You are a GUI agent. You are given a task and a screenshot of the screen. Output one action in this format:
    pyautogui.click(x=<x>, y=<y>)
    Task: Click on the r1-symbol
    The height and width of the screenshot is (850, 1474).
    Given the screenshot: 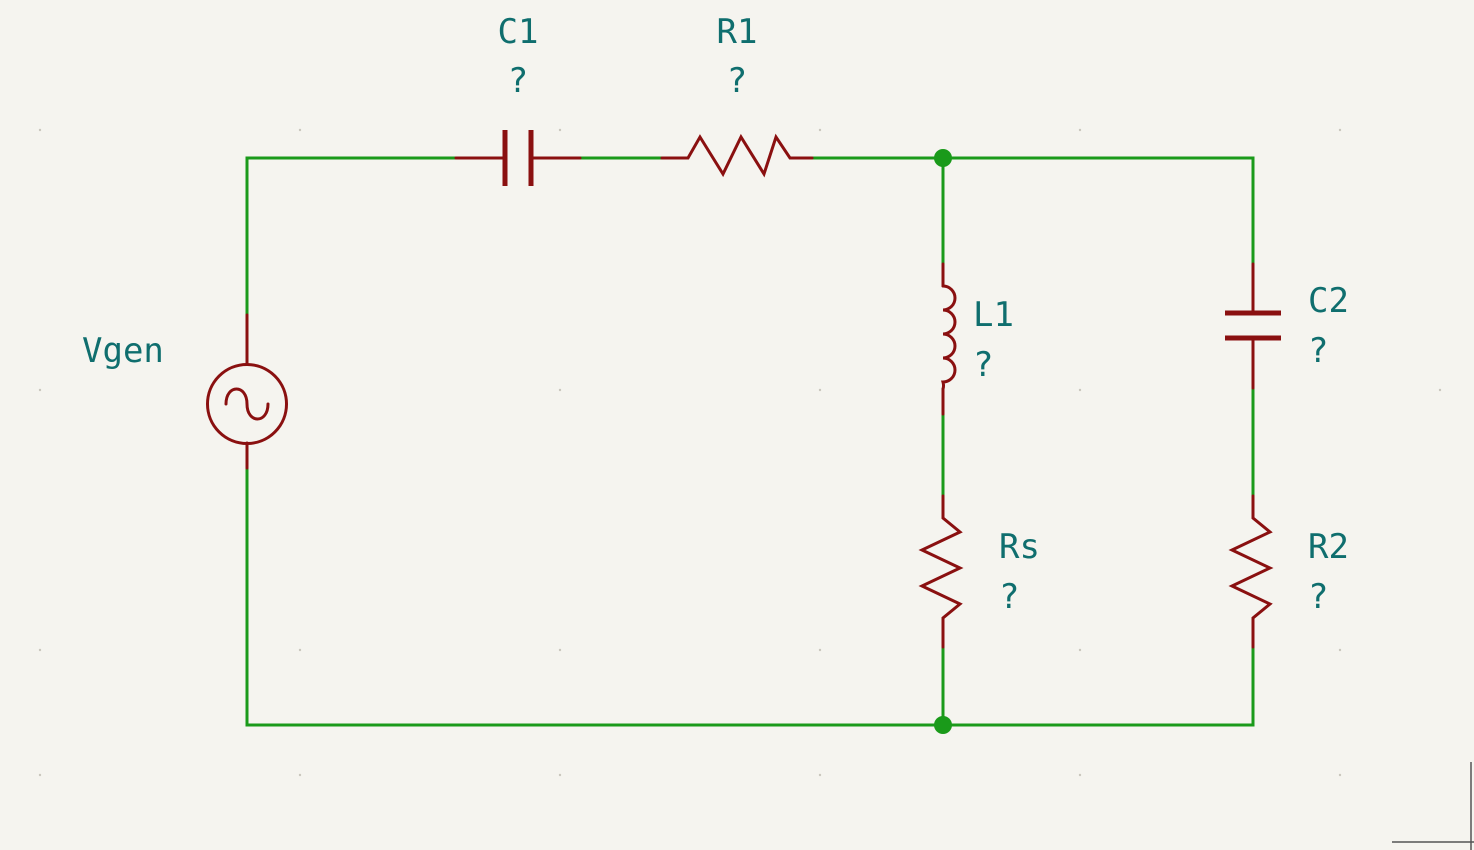 What is the action you would take?
    pyautogui.click(x=737, y=155)
    